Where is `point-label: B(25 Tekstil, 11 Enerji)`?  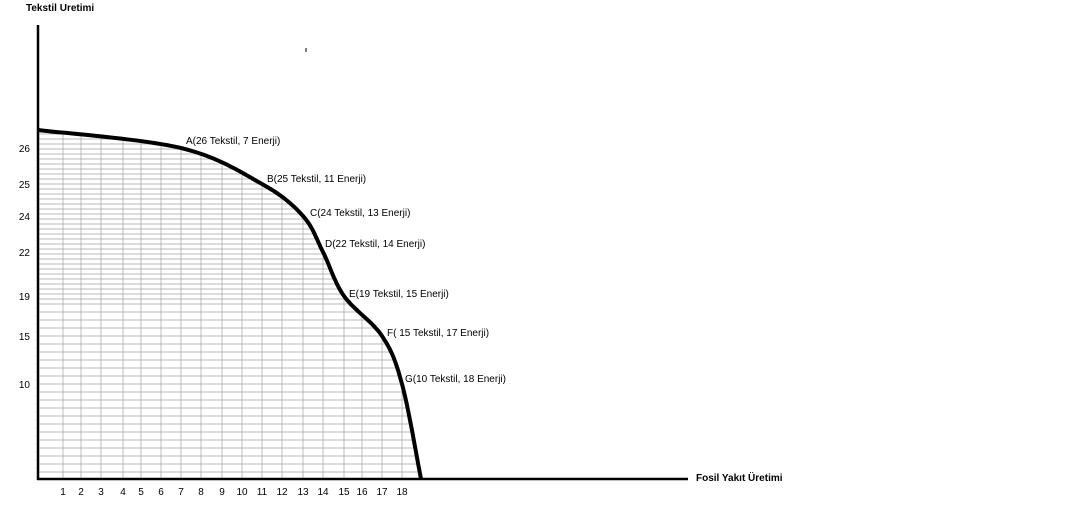
point-label: B(25 Tekstil, 11 Enerji) is located at coordinates (316, 179).